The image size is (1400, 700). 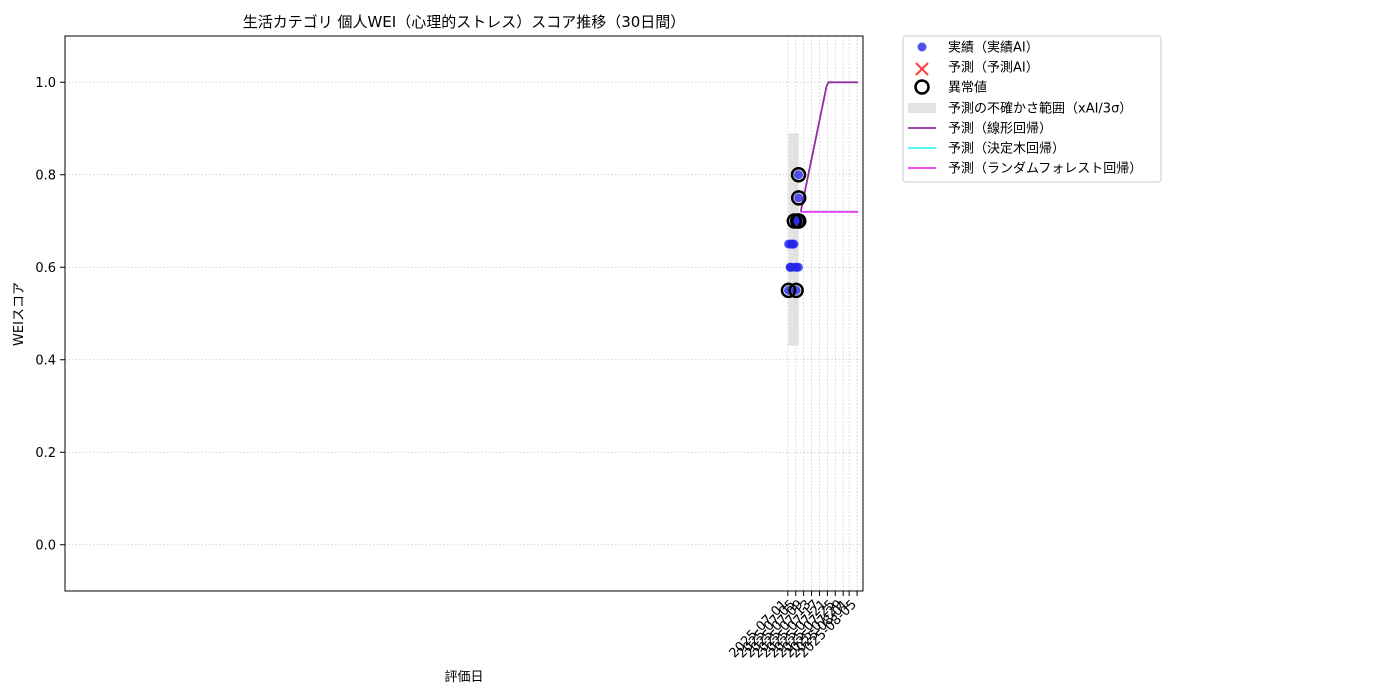 I want to click on x-axis-label: 評価日, so click(x=463, y=677).